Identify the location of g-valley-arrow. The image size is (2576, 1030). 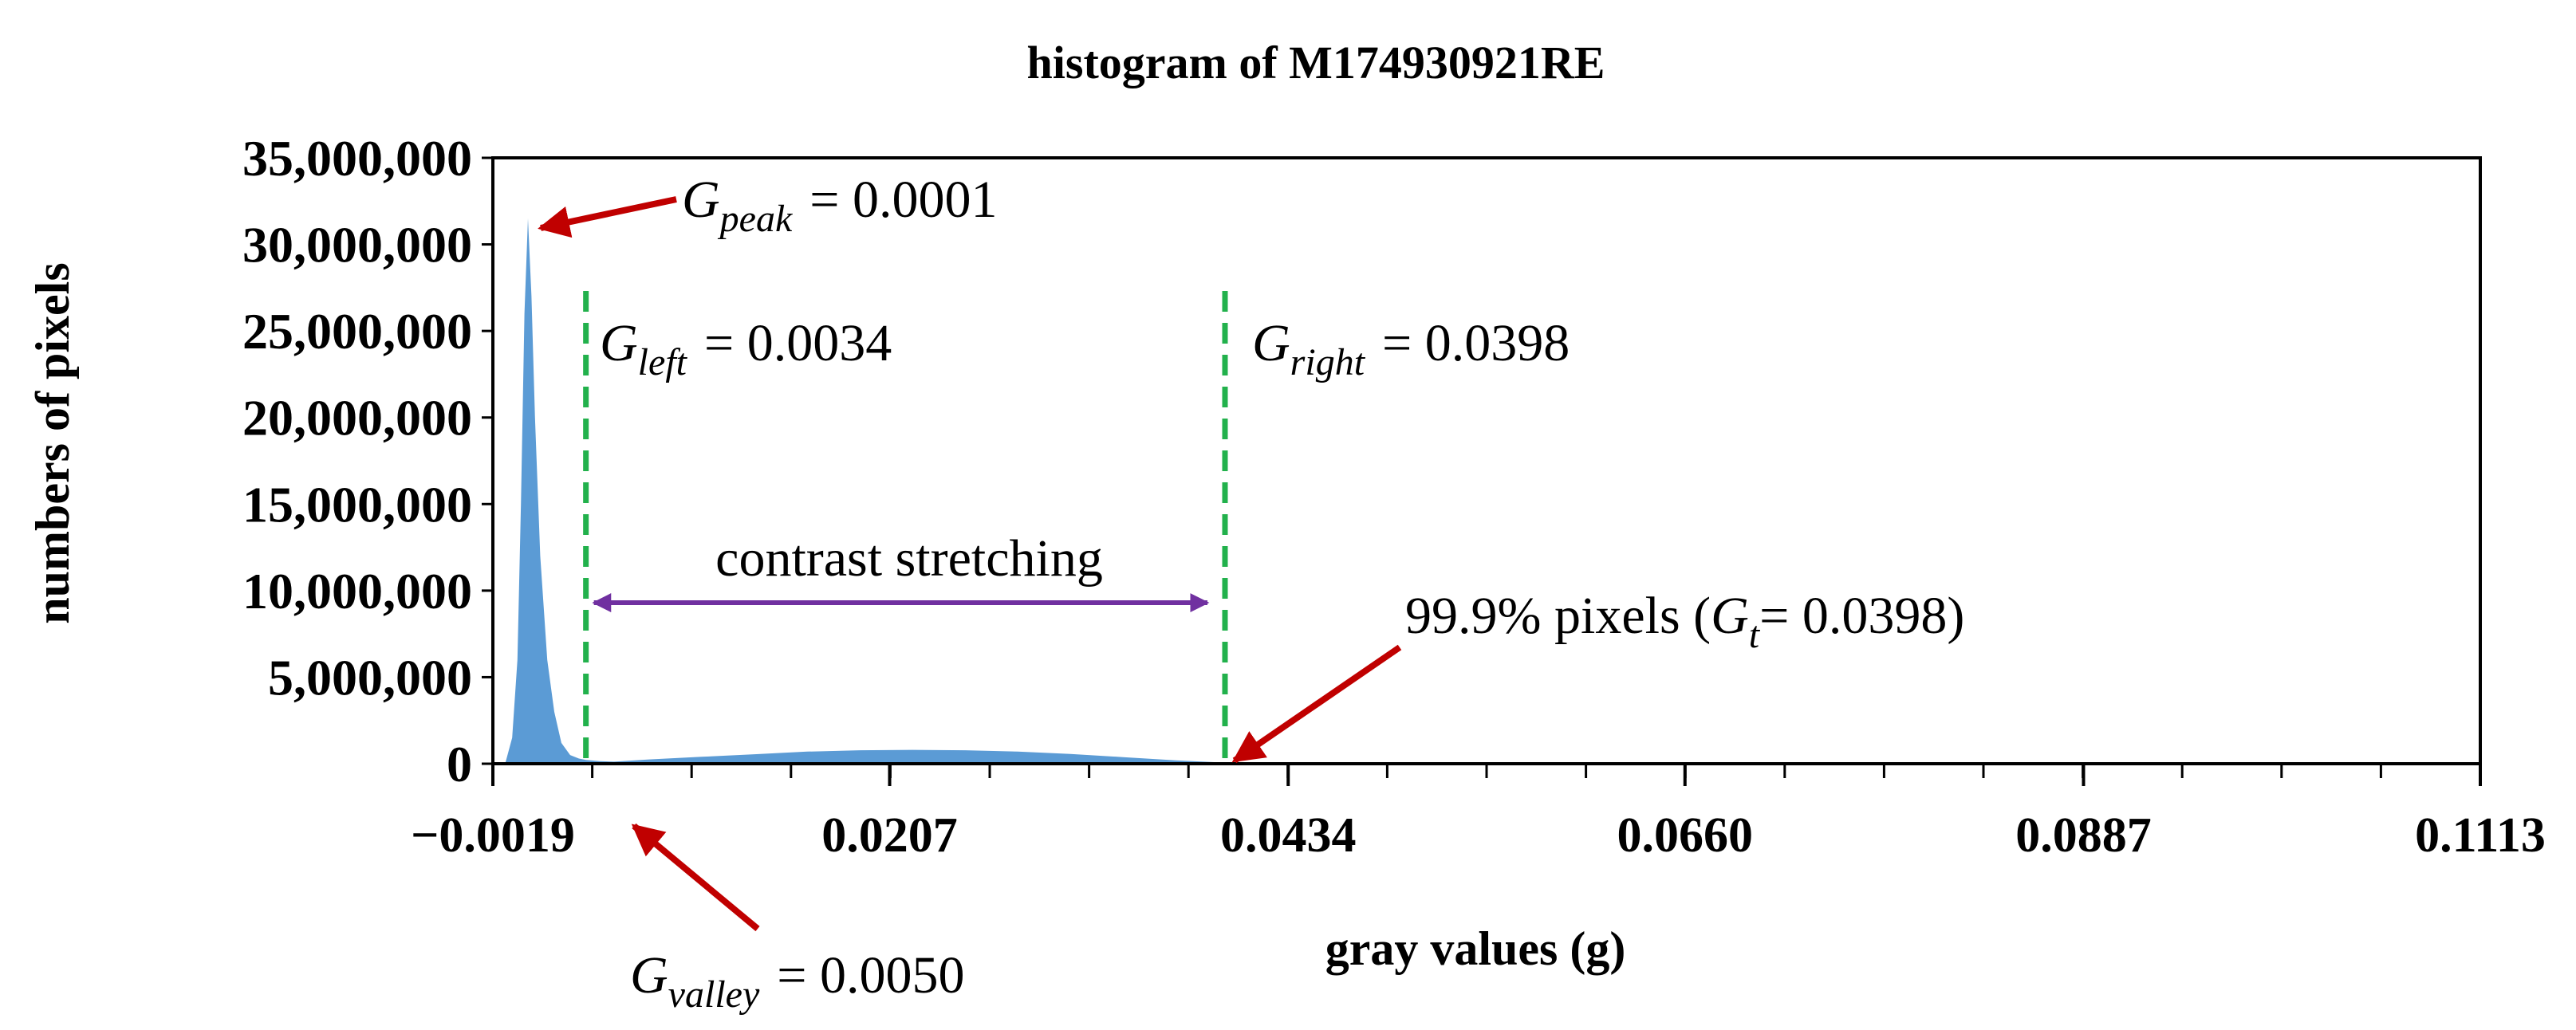
(695, 877).